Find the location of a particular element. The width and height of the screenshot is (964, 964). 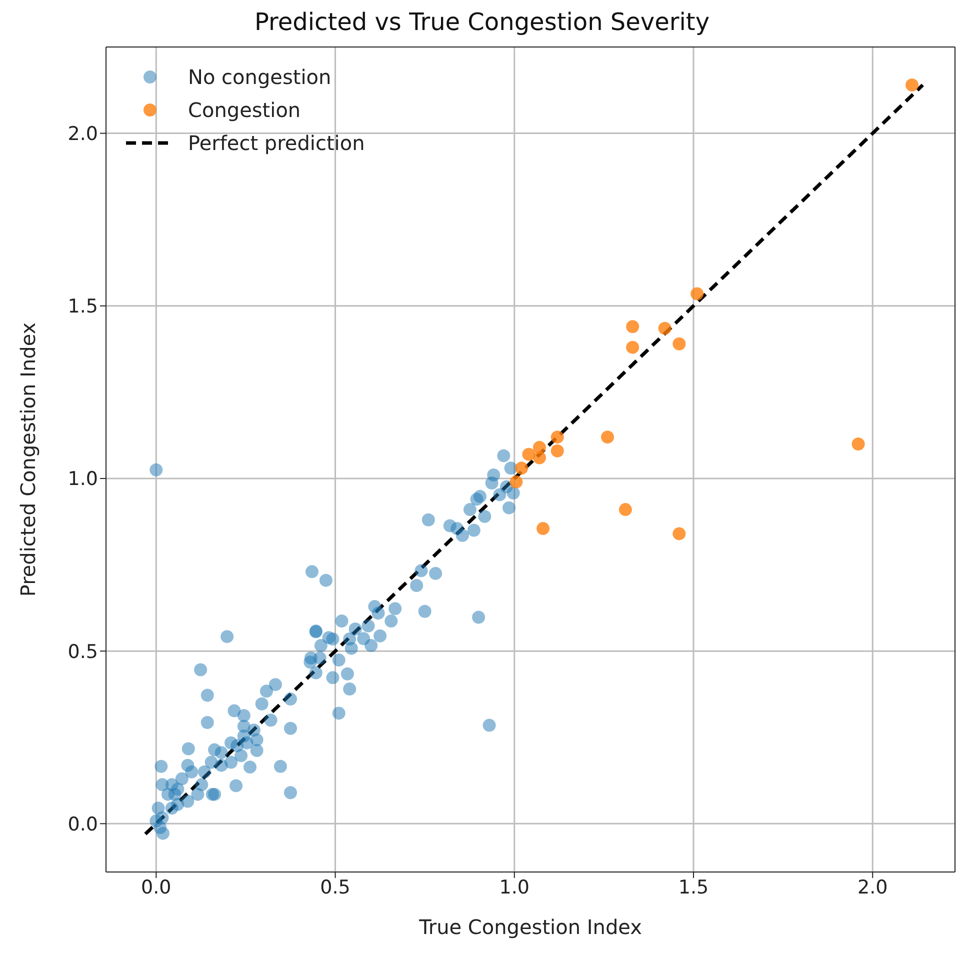

x-tick-label: 1.0 is located at coordinates (514, 887).